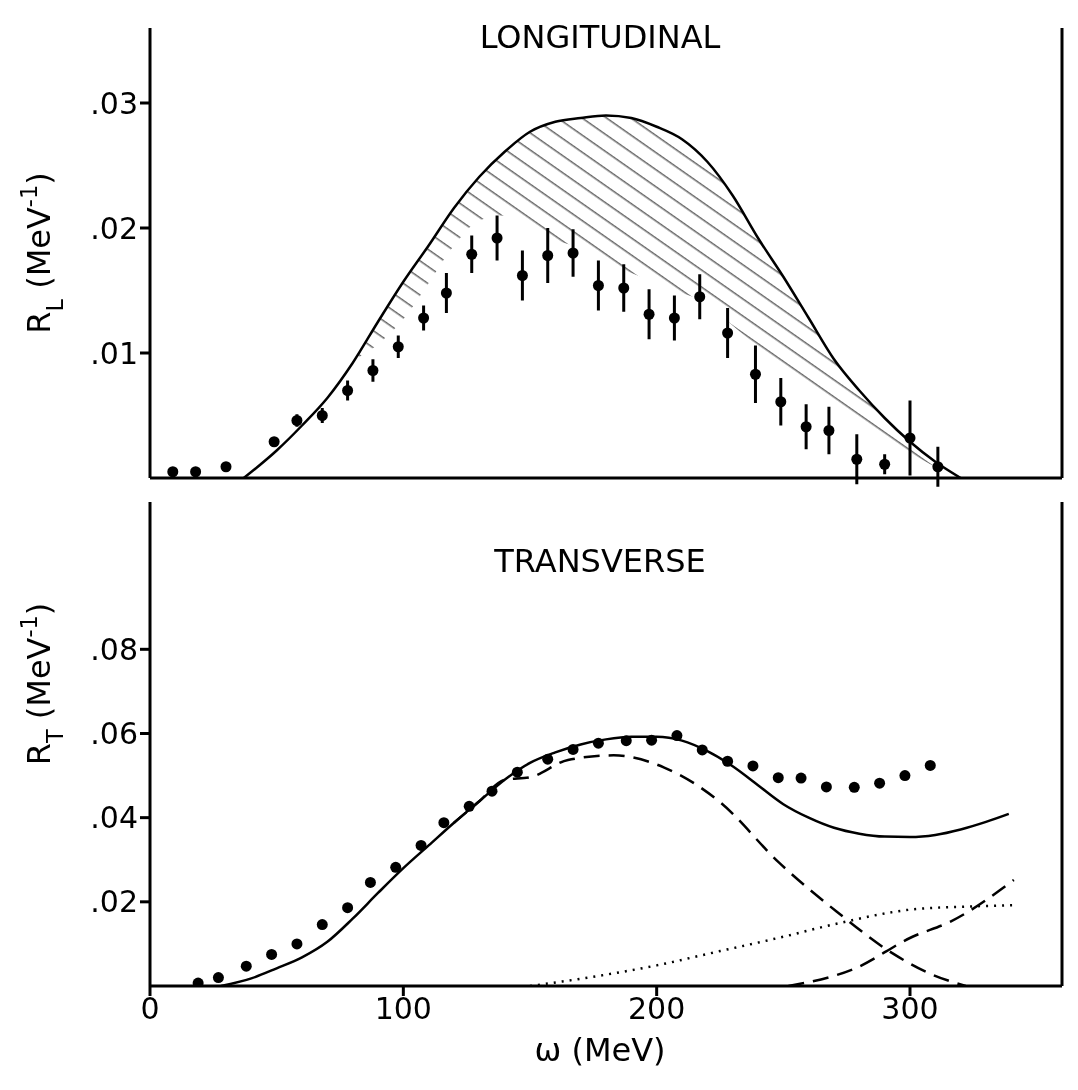 Image resolution: width=1078 pixels, height=1090 pixels. What do you see at coordinates (599, 561) in the screenshot?
I see `text: TRANSVERSE` at bounding box center [599, 561].